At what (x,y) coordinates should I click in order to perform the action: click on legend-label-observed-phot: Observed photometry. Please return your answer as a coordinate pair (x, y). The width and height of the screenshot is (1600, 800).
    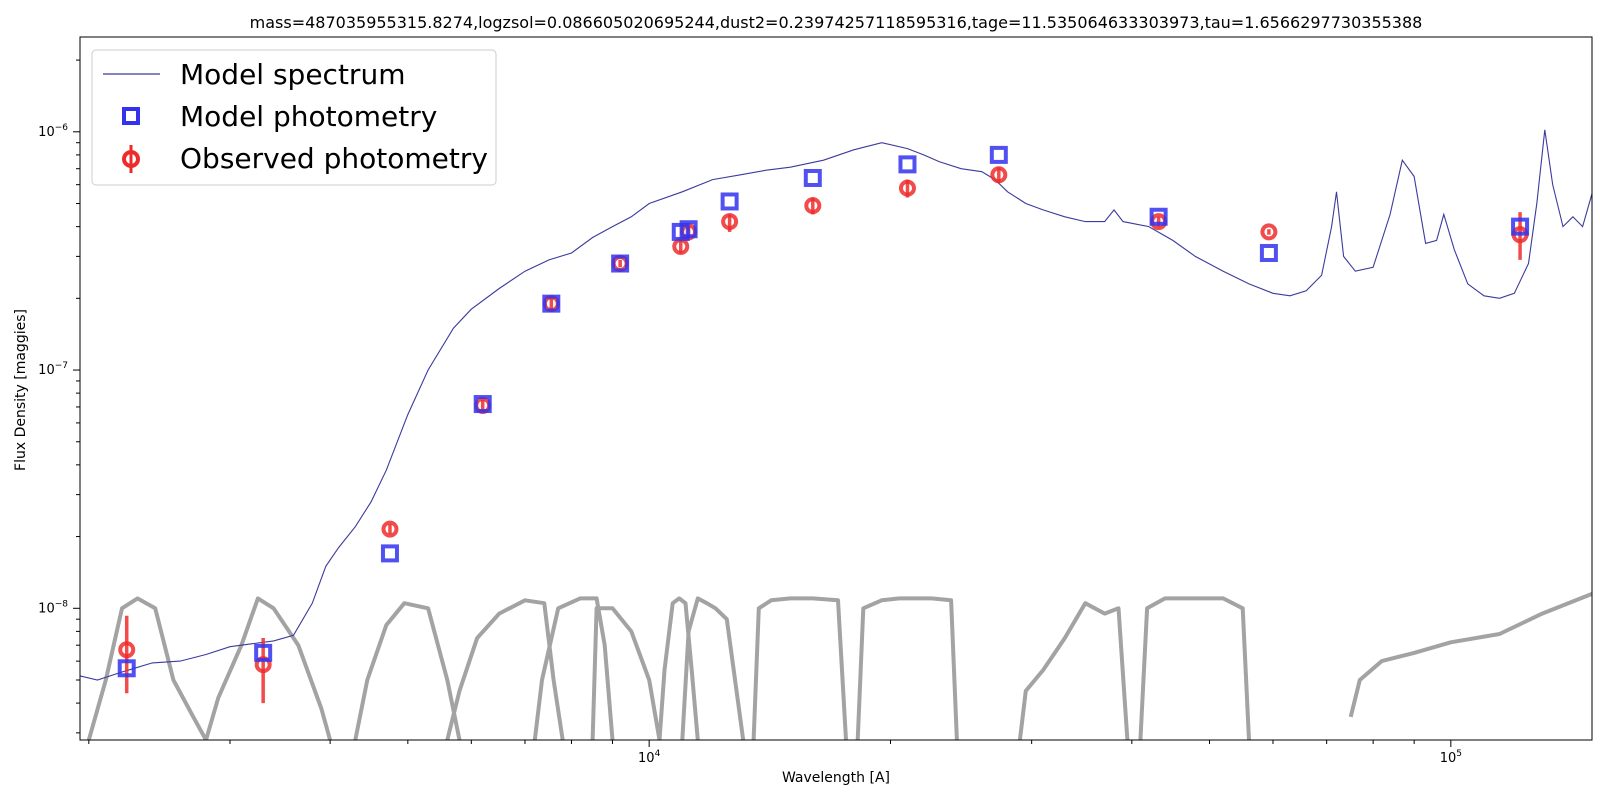
    Looking at the image, I should click on (334, 158).